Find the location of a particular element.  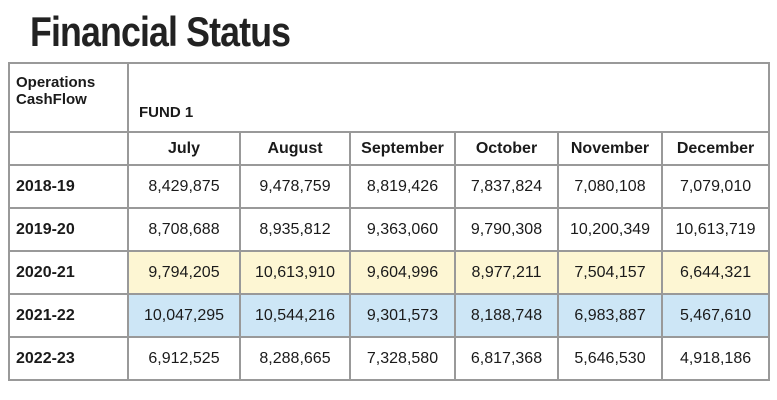

year-label: 2020-21 is located at coordinates (68, 272).